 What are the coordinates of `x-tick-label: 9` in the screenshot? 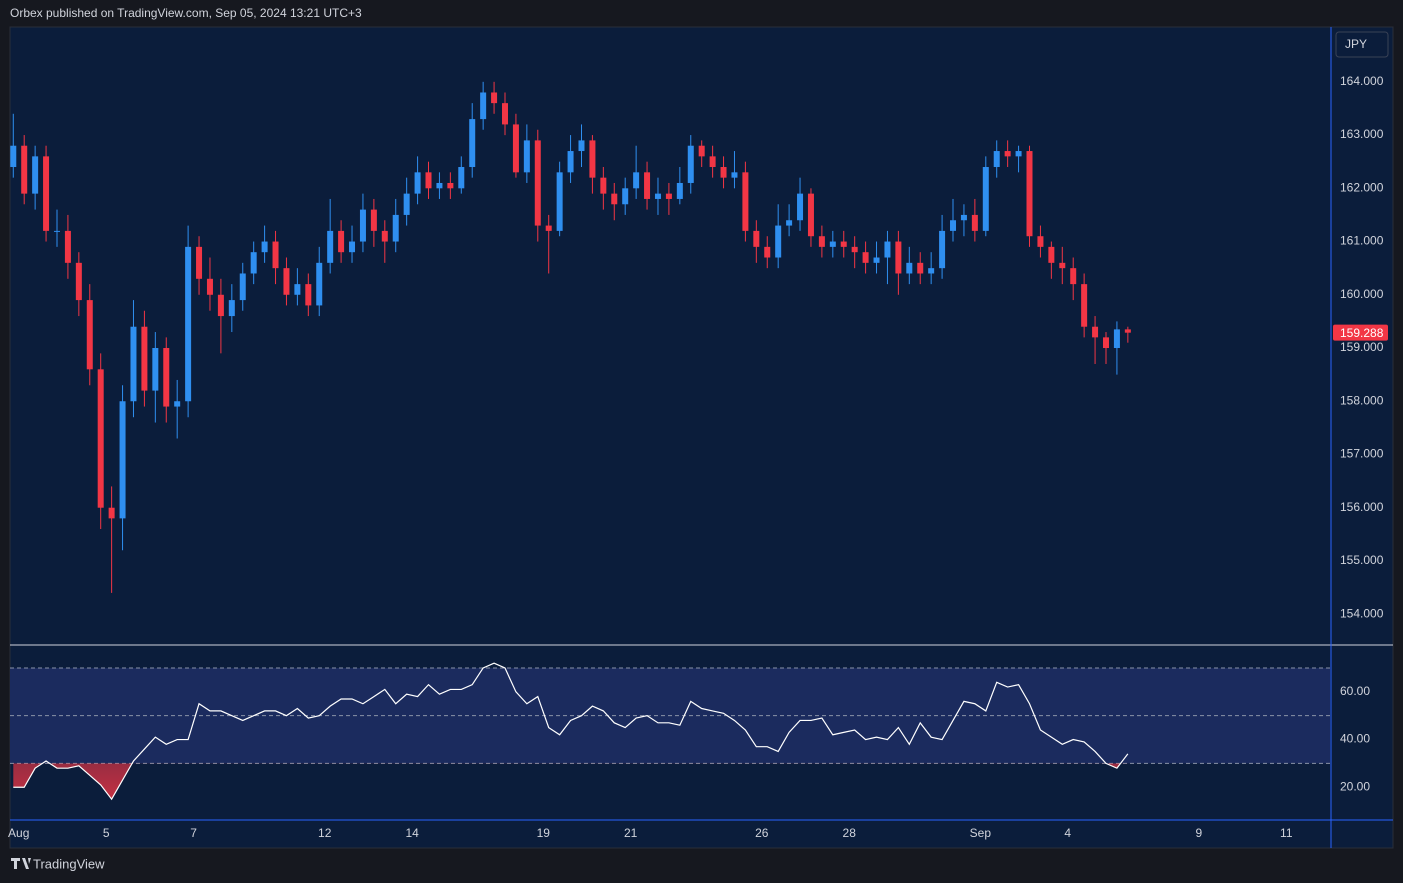 It's located at (1199, 833).